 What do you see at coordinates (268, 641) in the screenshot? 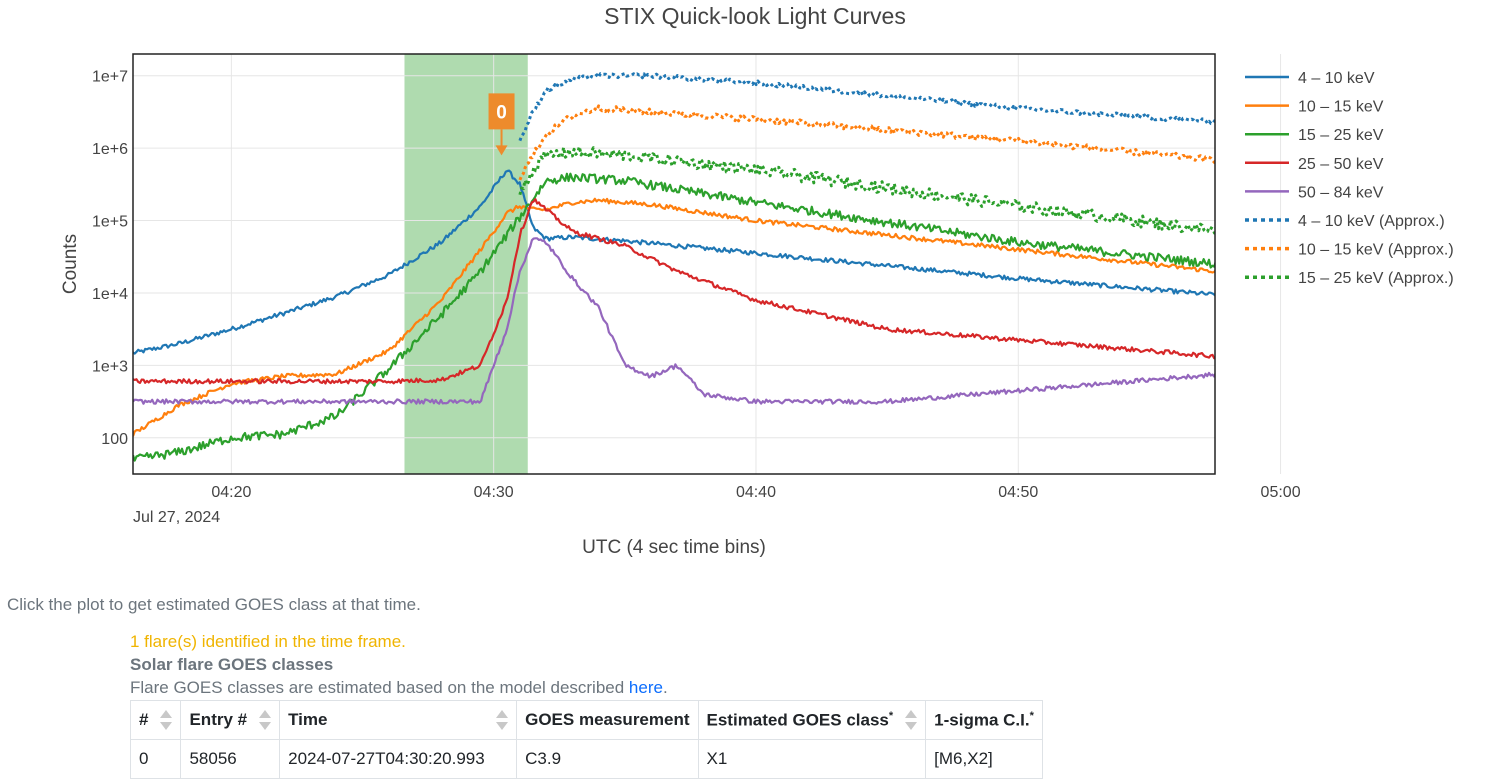
I see `flare-count-text: 1 flare(s) identified in the time frame.` at bounding box center [268, 641].